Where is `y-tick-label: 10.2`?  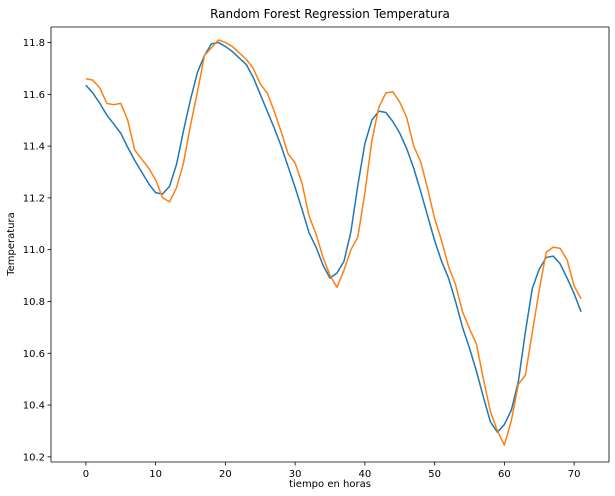
y-tick-label: 10.2 is located at coordinates (34, 457).